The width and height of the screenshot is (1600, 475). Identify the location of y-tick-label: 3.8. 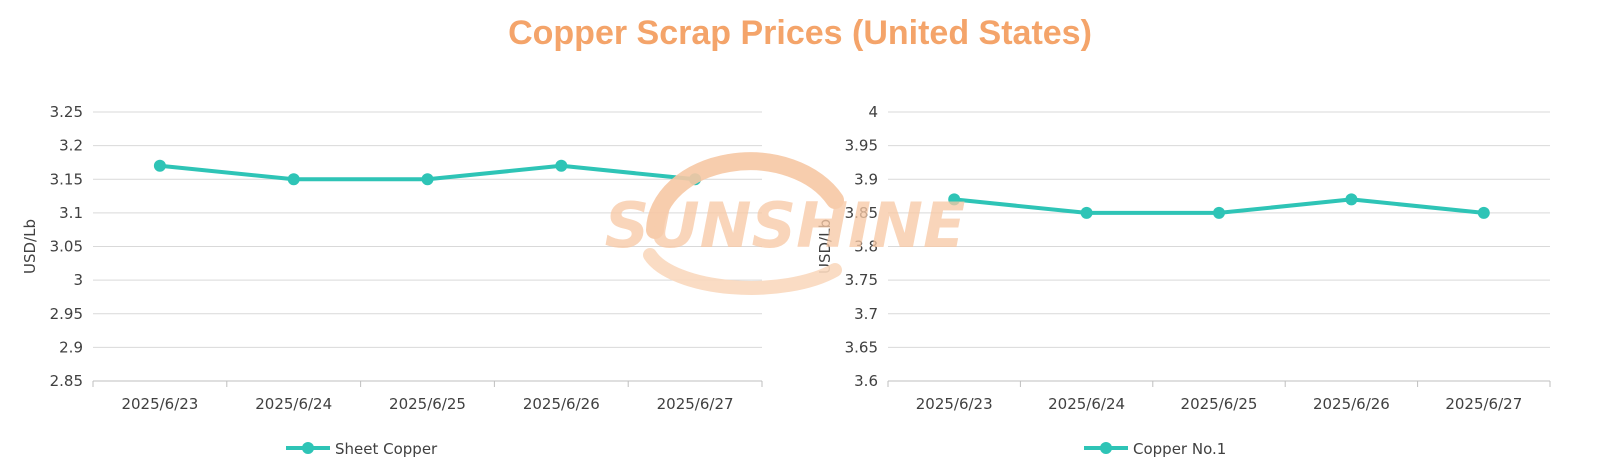
(866, 247).